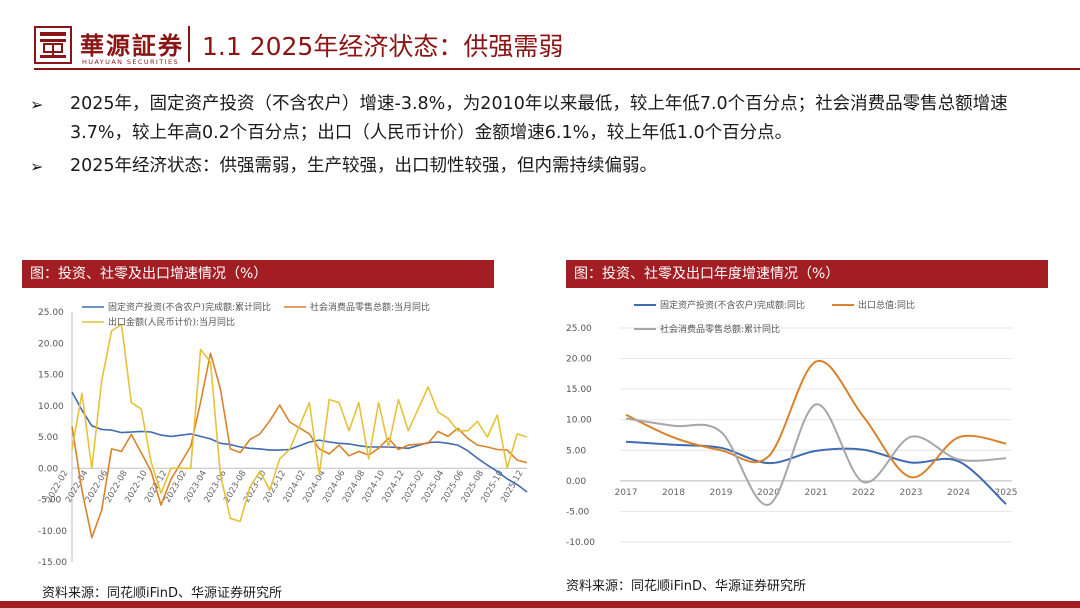  I want to click on y-tick-label: -15.00, so click(52, 563).